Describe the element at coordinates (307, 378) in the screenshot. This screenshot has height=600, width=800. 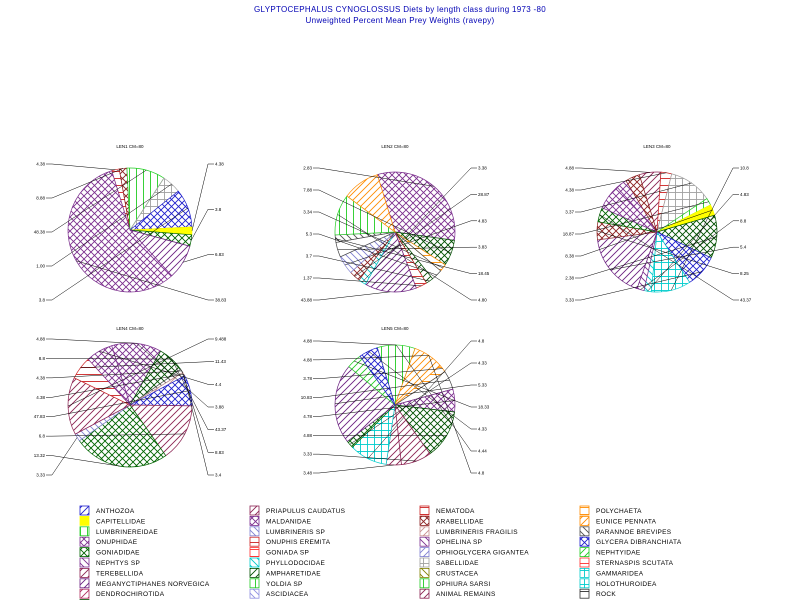
I see `slice-label: 3.78` at that location.